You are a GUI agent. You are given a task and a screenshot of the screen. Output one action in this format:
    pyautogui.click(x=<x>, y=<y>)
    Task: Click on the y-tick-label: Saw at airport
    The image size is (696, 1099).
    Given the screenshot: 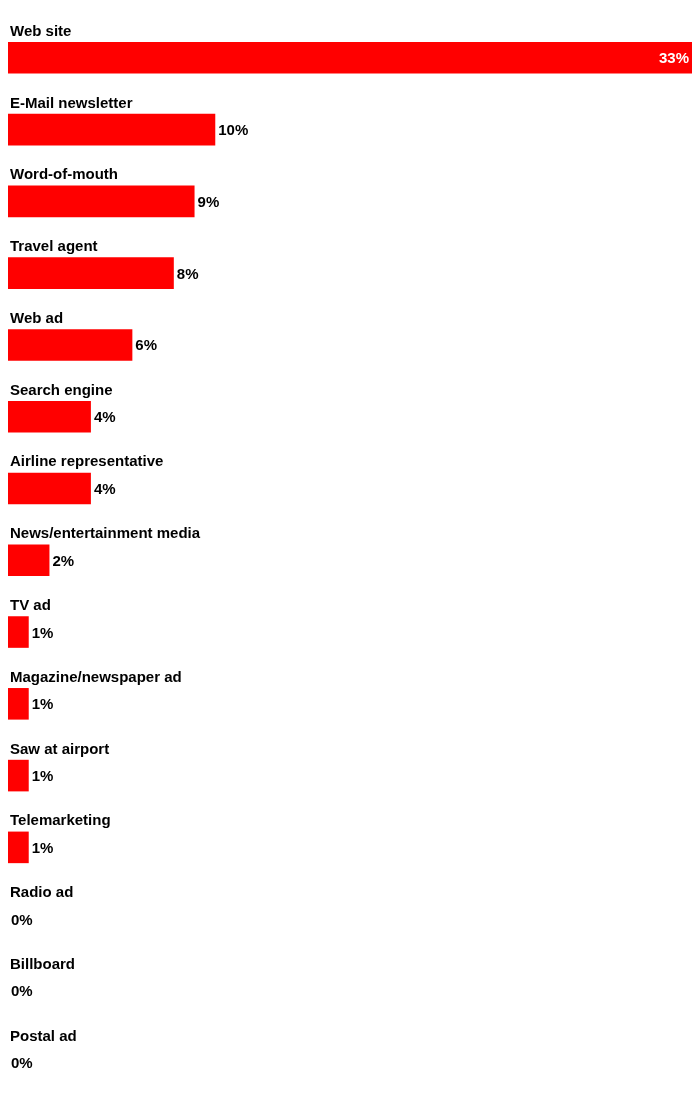 What is the action you would take?
    pyautogui.click(x=60, y=748)
    